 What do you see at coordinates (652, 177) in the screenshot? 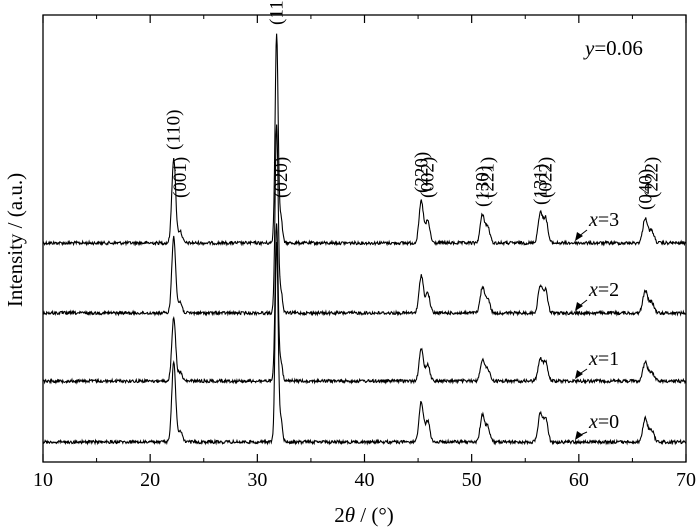
I see `peak-label: (222)` at bounding box center [652, 177].